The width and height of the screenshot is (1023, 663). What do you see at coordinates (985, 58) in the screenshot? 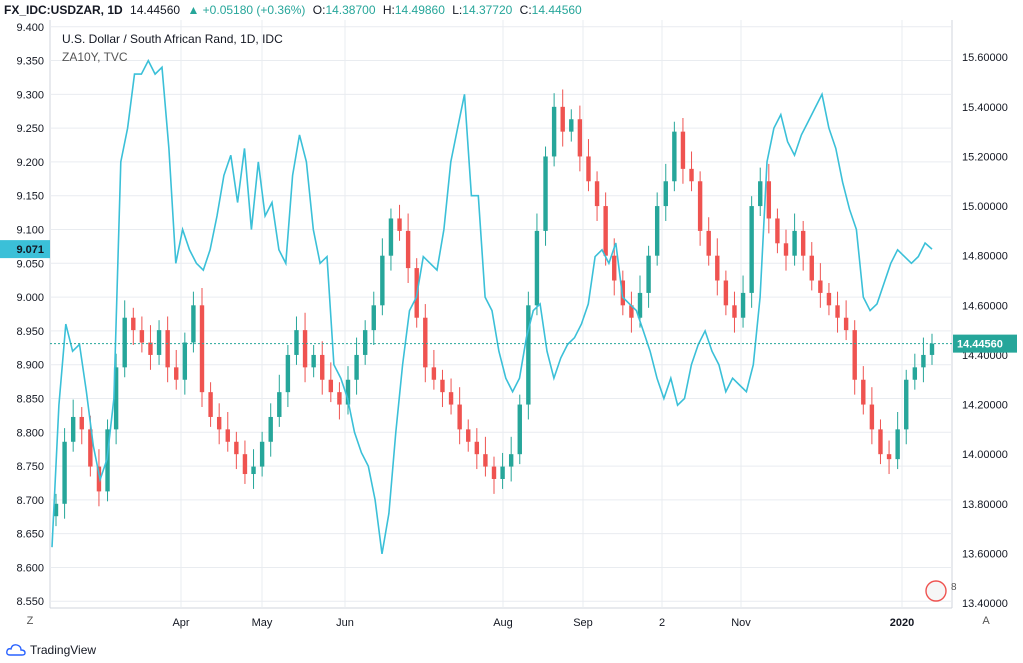
I see `right-axis-tick: 15.60000` at bounding box center [985, 58].